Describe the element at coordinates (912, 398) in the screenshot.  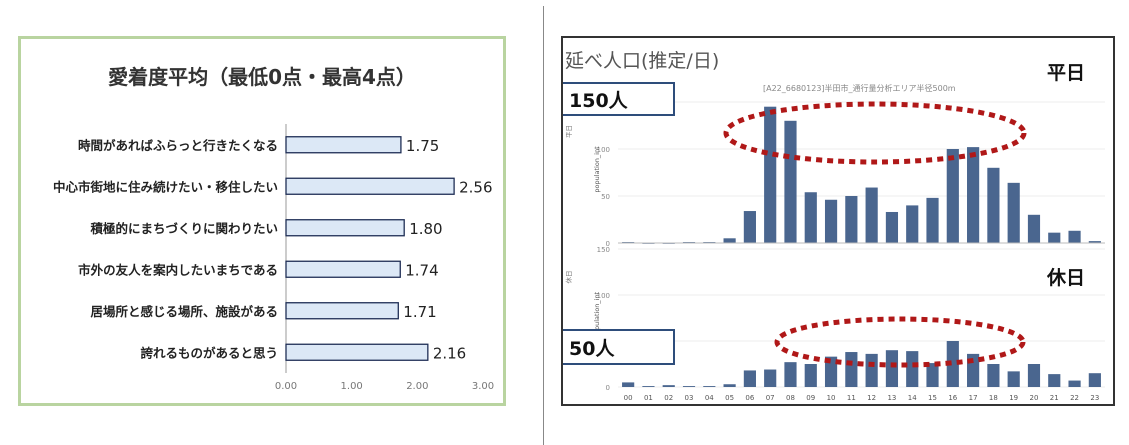
I see `hour-tick-label: 14` at that location.